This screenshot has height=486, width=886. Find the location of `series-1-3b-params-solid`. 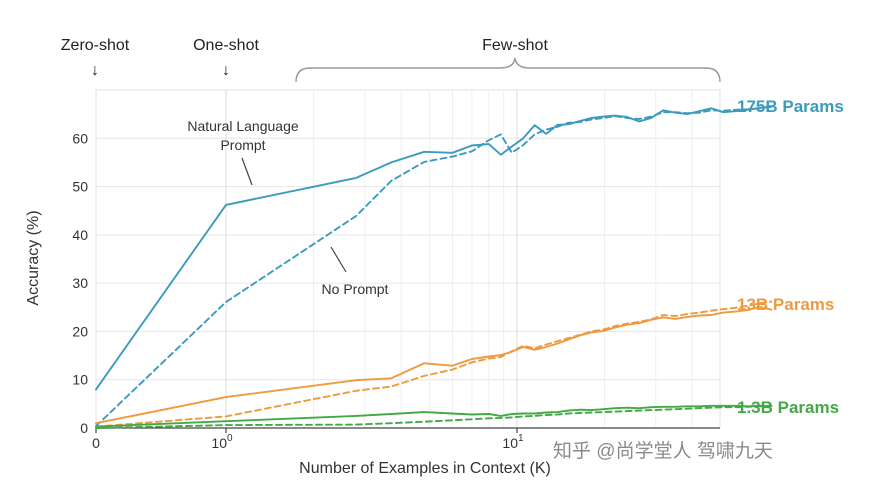

series-1-3b-params-solid is located at coordinates (434, 416).